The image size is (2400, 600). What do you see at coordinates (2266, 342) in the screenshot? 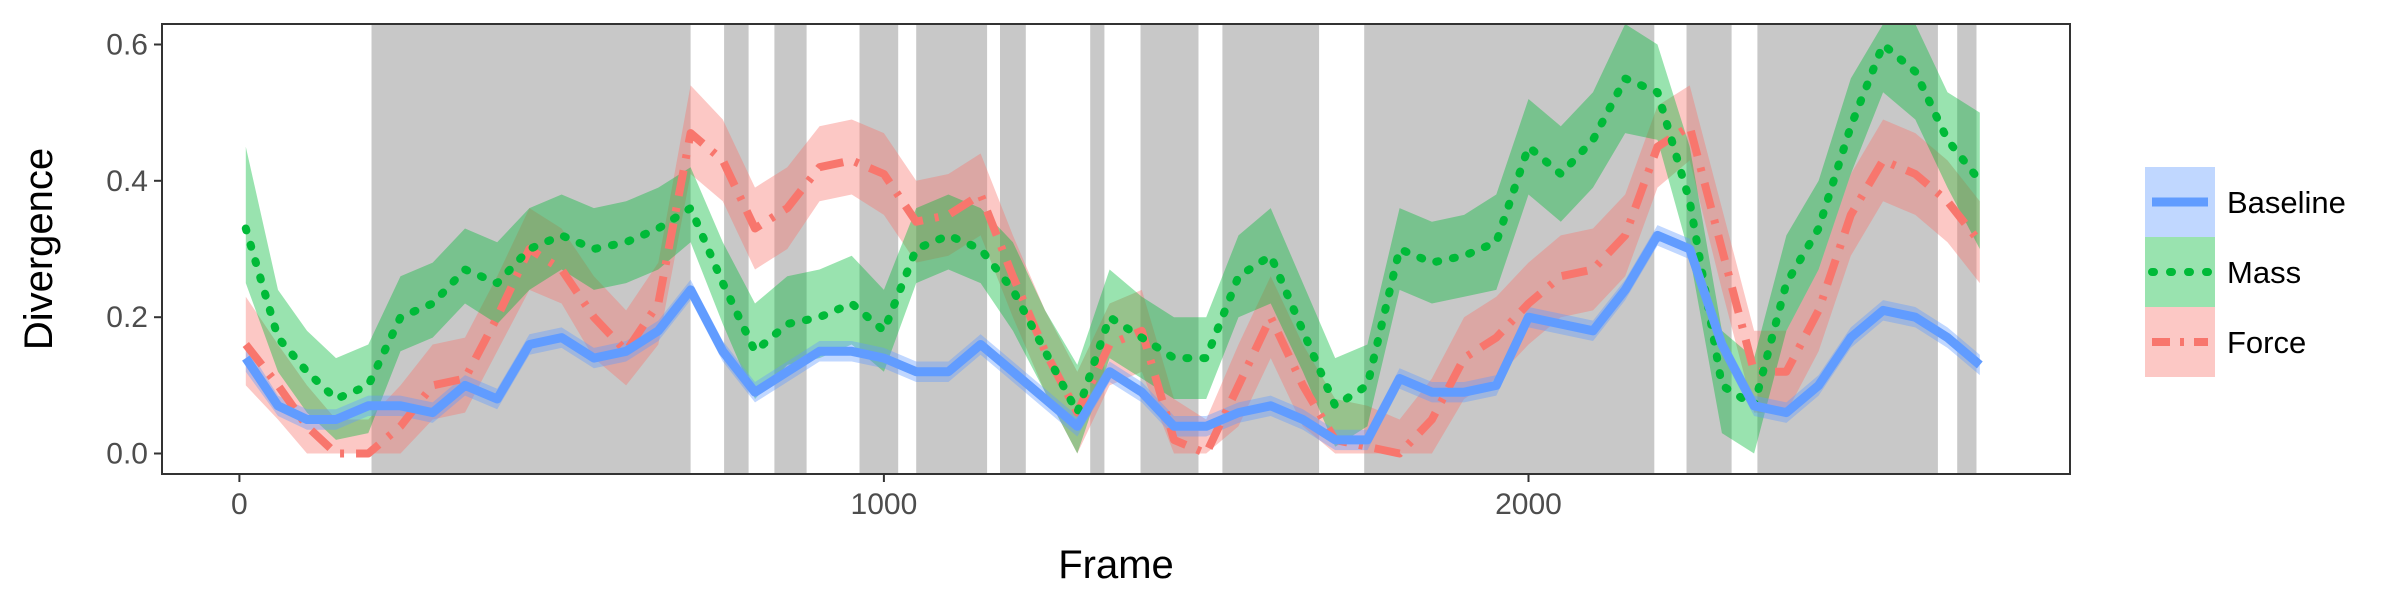
I see `legend-label-force: Force` at bounding box center [2266, 342].